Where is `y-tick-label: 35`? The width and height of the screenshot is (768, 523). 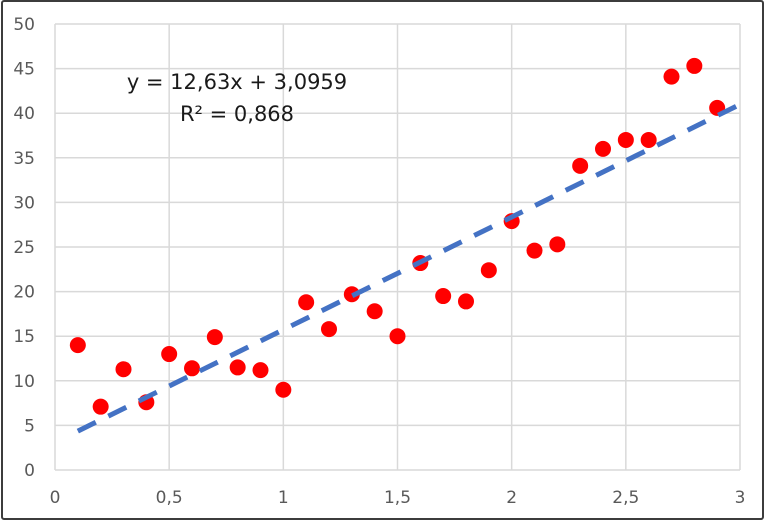
y-tick-label: 35 is located at coordinates (24, 159).